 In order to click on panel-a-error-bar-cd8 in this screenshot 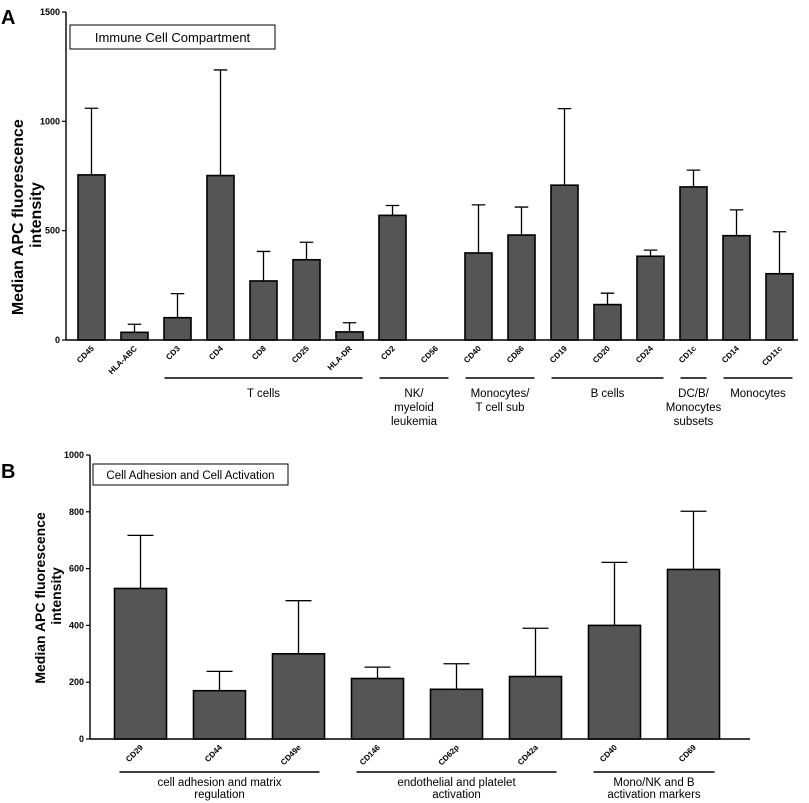, I will do `click(263, 265)`.